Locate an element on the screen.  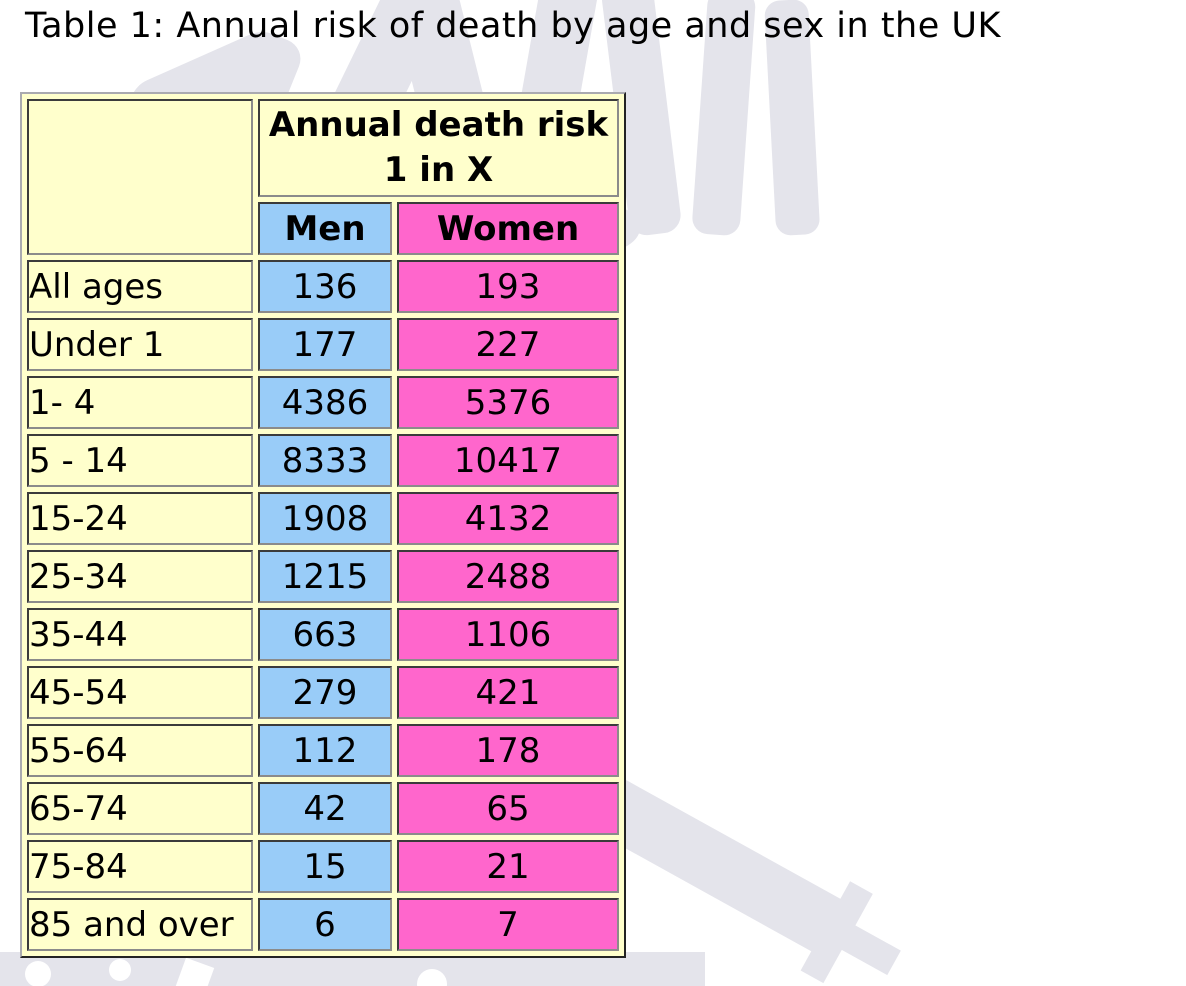
row-label: 35-44 is located at coordinates (140, 634).